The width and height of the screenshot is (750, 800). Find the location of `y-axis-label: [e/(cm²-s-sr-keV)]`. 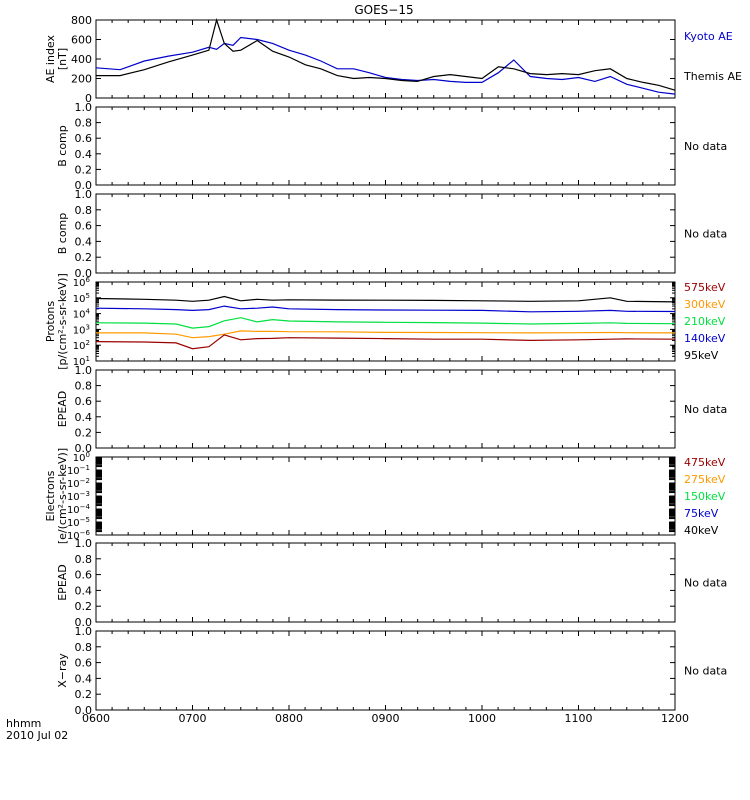

y-axis-label: [e/(cm²-s-sr-keV)] is located at coordinates (62, 496).